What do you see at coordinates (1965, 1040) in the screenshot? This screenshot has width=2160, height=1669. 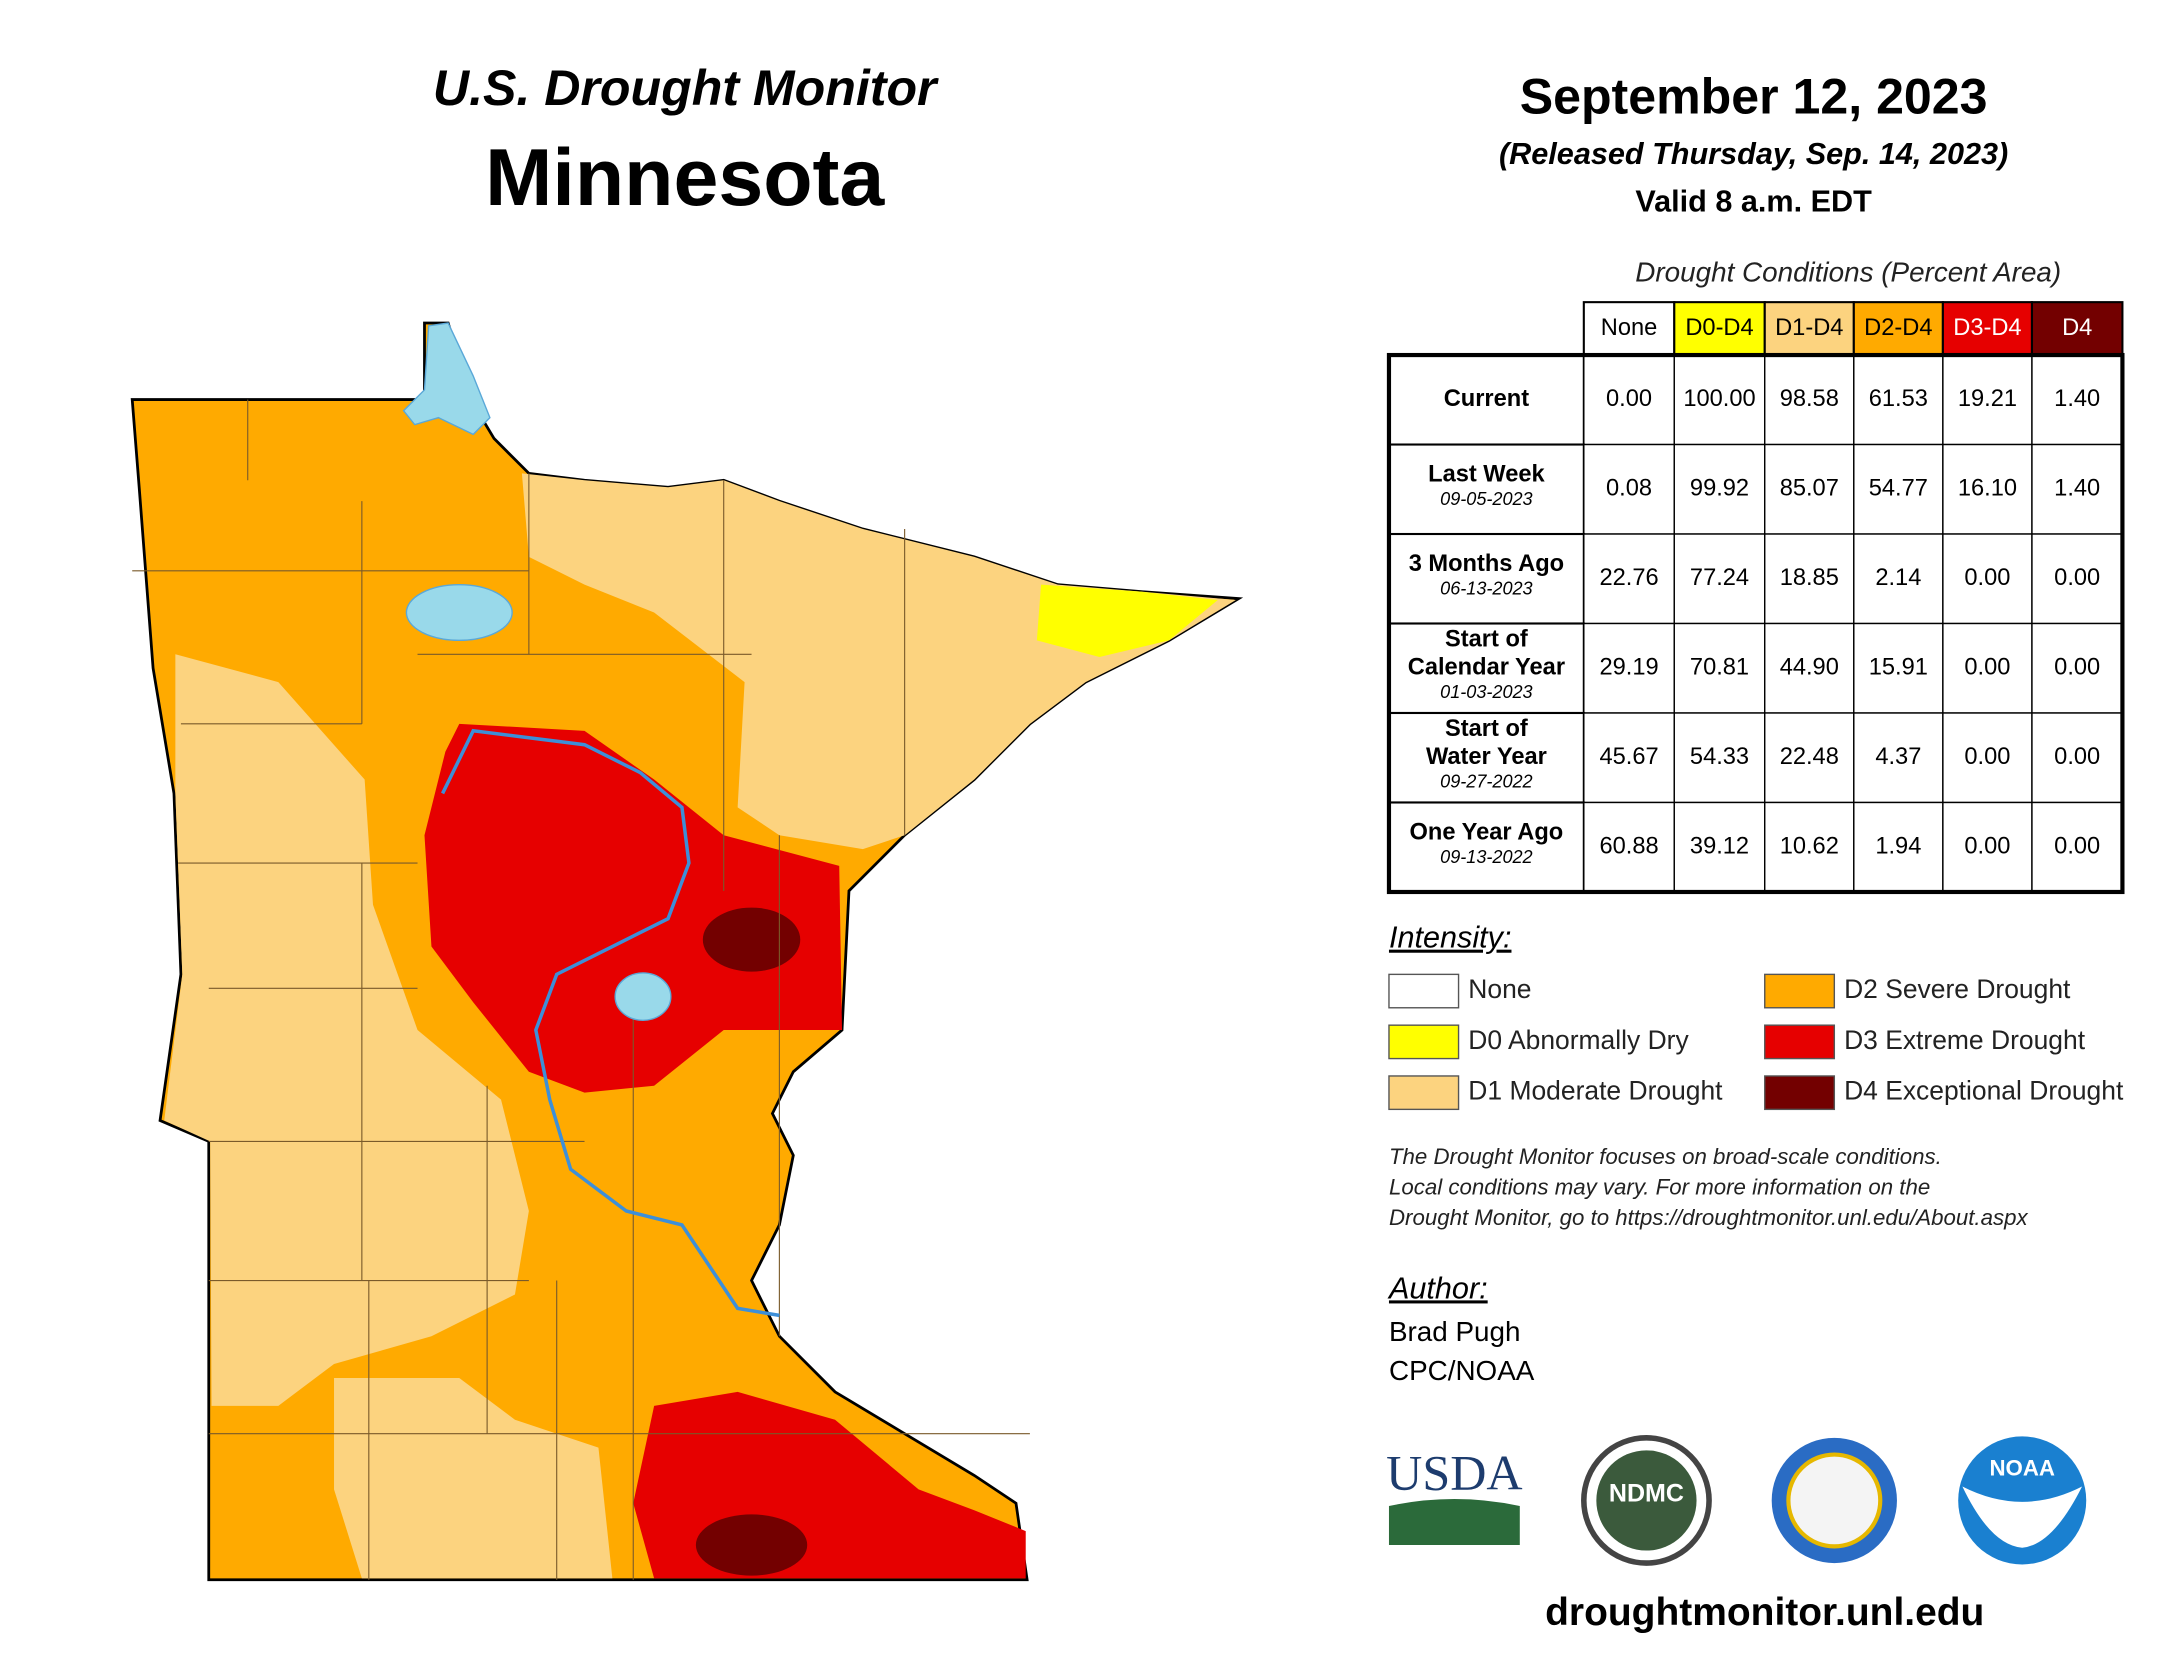 I see `legend-label: D3 Extreme Drought` at bounding box center [1965, 1040].